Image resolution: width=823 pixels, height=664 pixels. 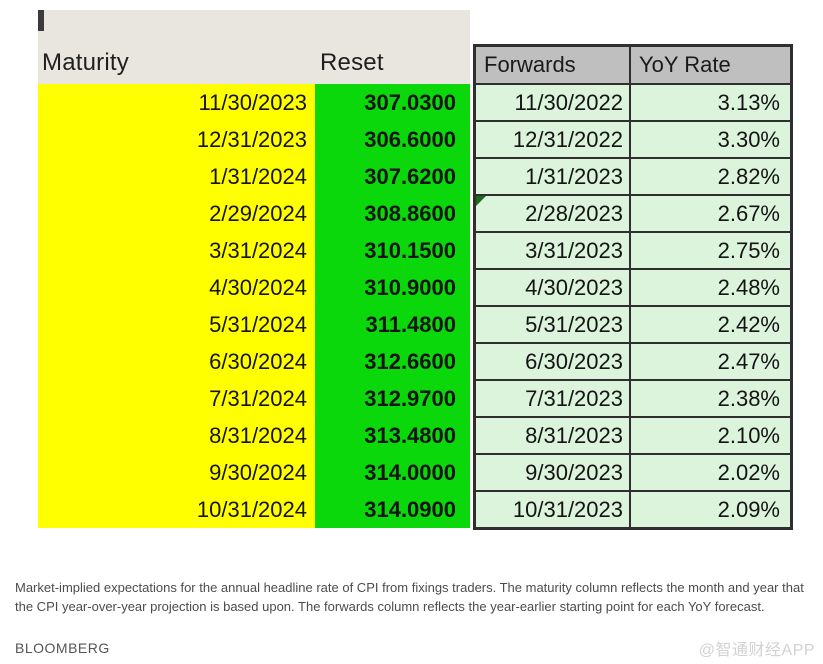 I want to click on forward-date-cell: 1/31/2023, so click(x=552, y=176).